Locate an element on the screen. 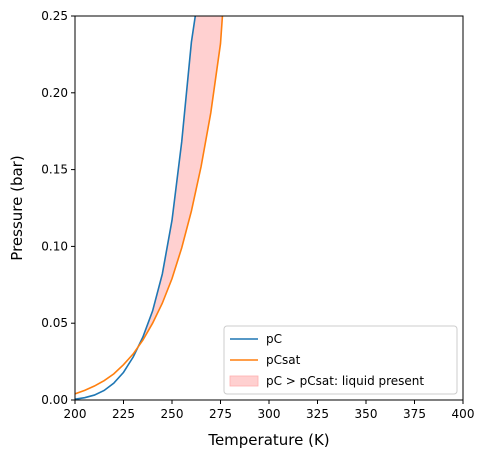 This screenshot has width=486, height=458. x-tick-label: 275 is located at coordinates (220, 414).